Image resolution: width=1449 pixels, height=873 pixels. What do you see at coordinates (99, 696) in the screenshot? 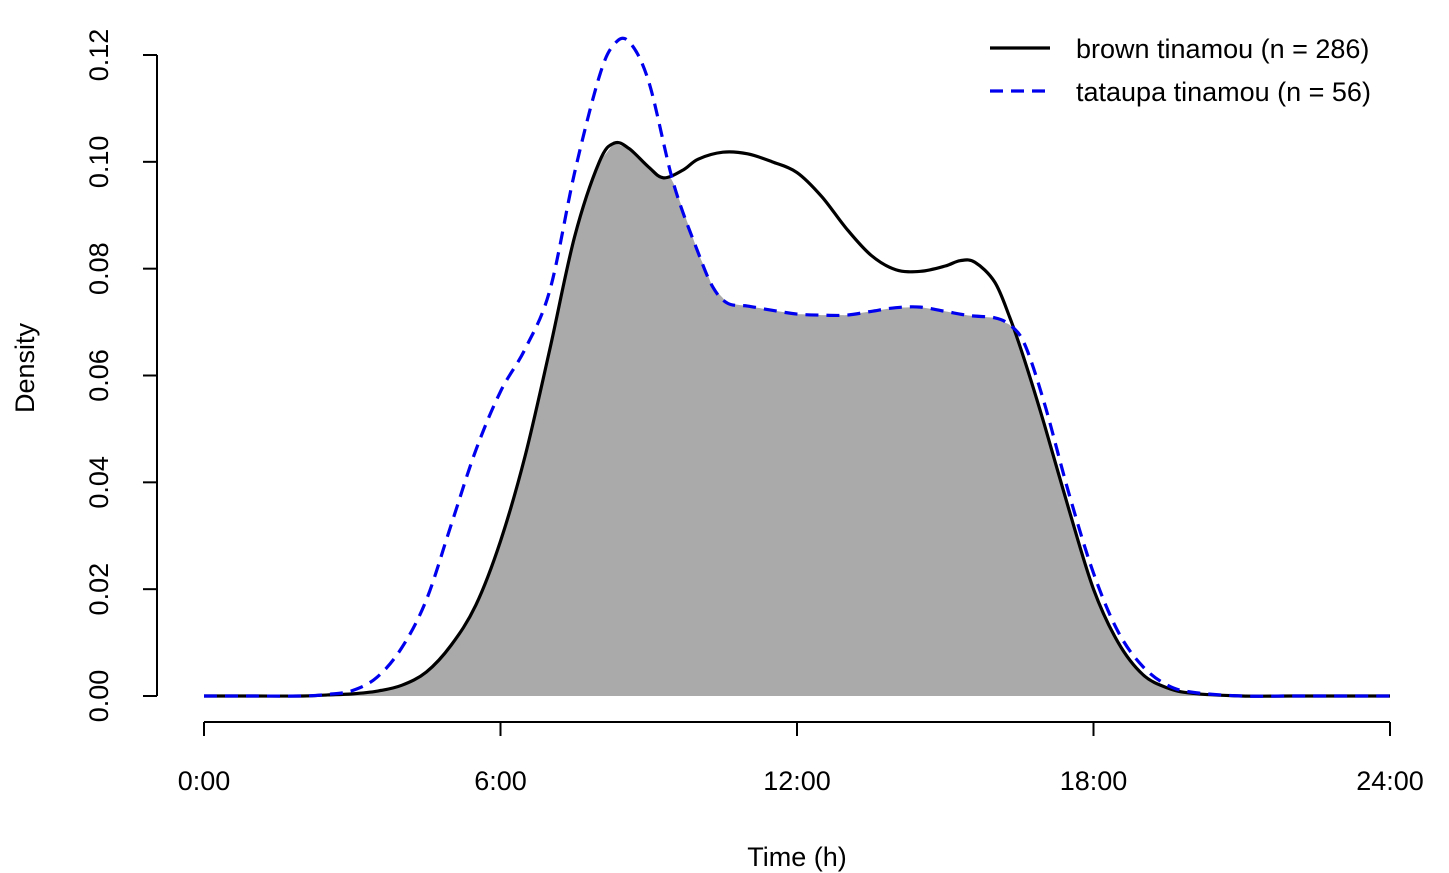
I see `y-tick-label: 0.00` at bounding box center [99, 696].